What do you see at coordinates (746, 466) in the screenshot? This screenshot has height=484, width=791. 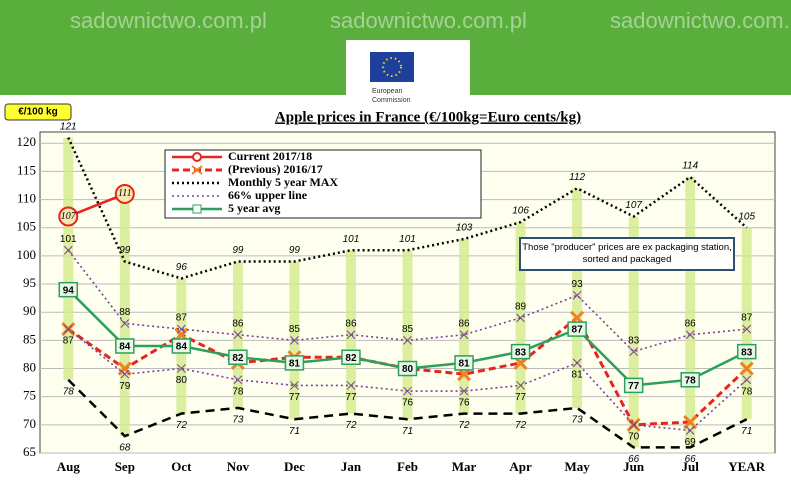 I see `x-tick-label: YEAR` at bounding box center [746, 466].